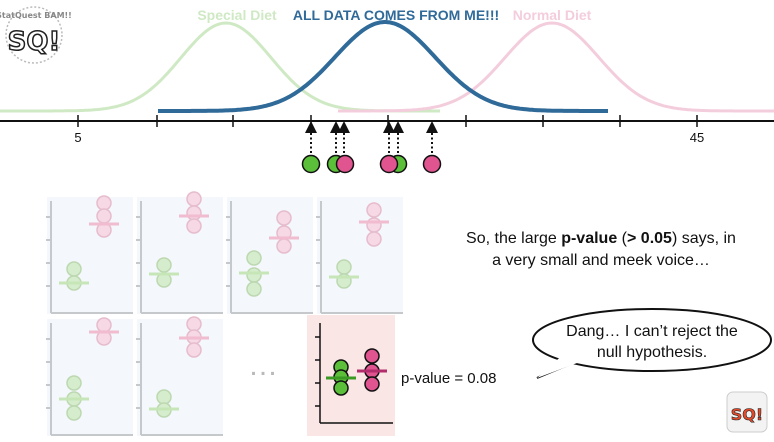  What do you see at coordinates (371, 137) in the screenshot?
I see `sample-arrows` at bounding box center [371, 137].